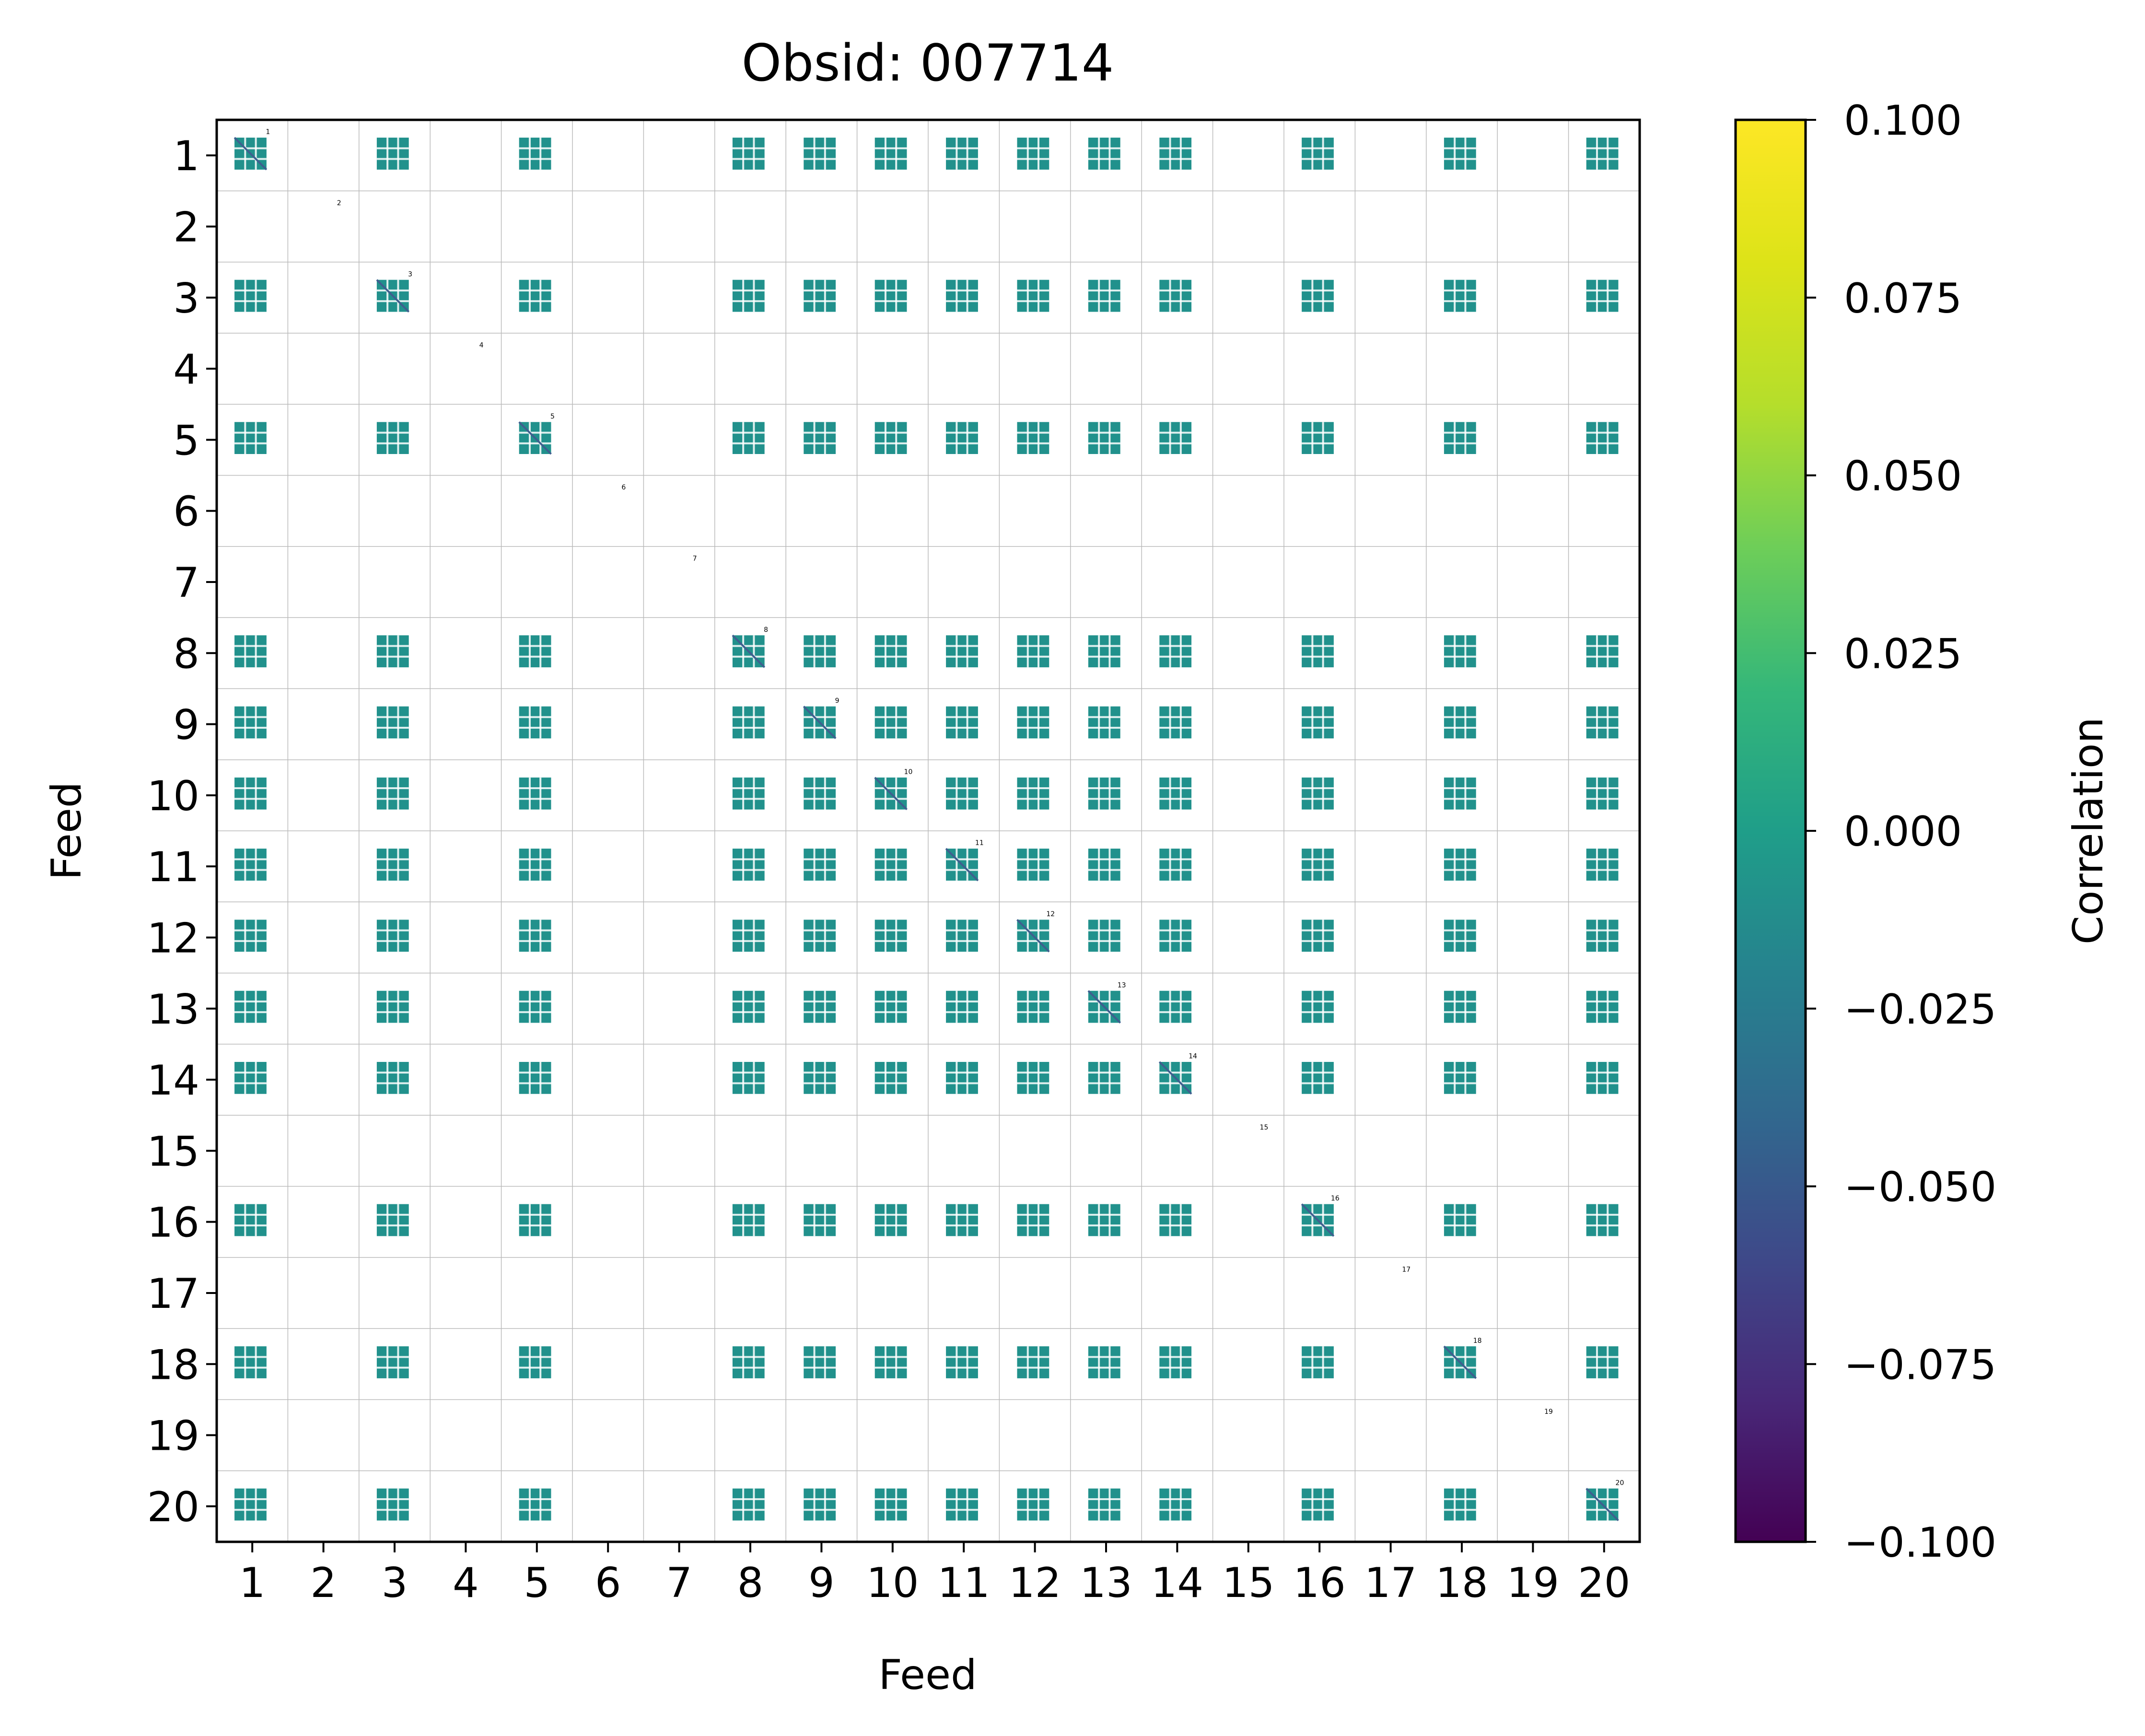 This screenshot has width=2145, height=1736. Describe the element at coordinates (1477, 1341) in the screenshot. I see `diagonal-label: 18` at that location.